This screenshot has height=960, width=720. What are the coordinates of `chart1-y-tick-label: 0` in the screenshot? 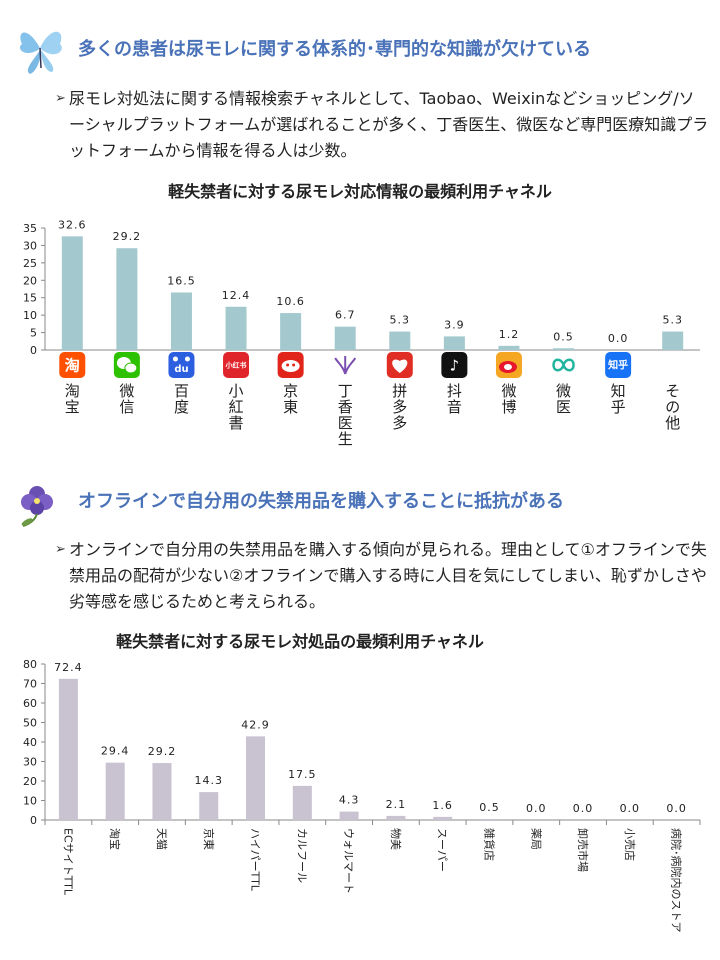 It's located at (33, 350).